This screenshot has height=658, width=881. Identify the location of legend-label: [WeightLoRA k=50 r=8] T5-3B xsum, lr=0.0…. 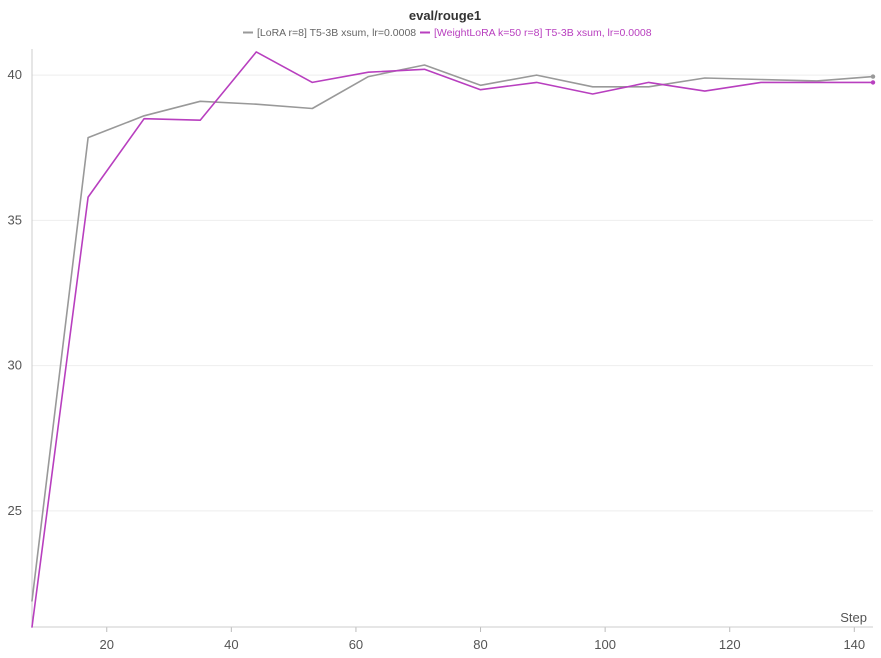
(543, 33).